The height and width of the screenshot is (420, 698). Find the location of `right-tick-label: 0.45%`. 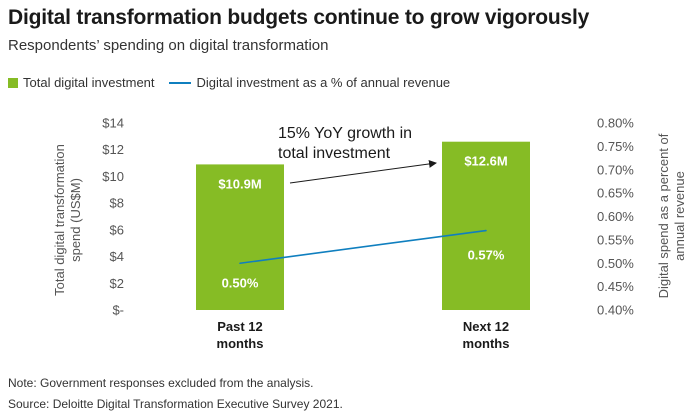

right-tick-label: 0.45% is located at coordinates (615, 286).